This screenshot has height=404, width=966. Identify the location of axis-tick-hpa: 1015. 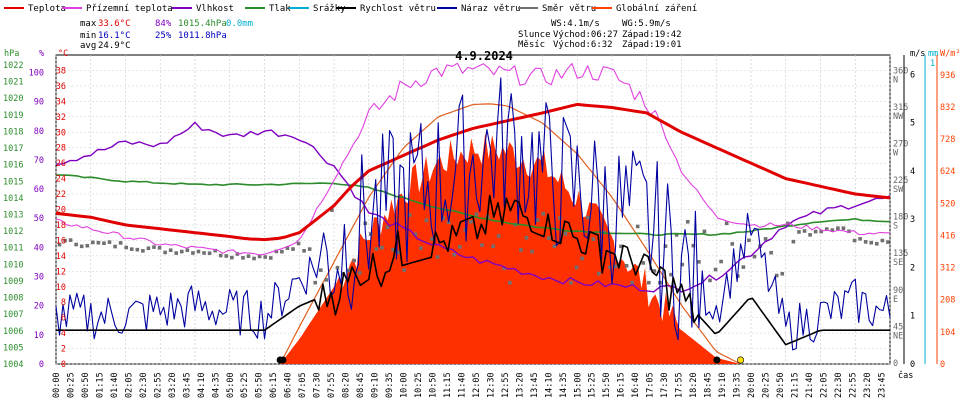
(13, 182).